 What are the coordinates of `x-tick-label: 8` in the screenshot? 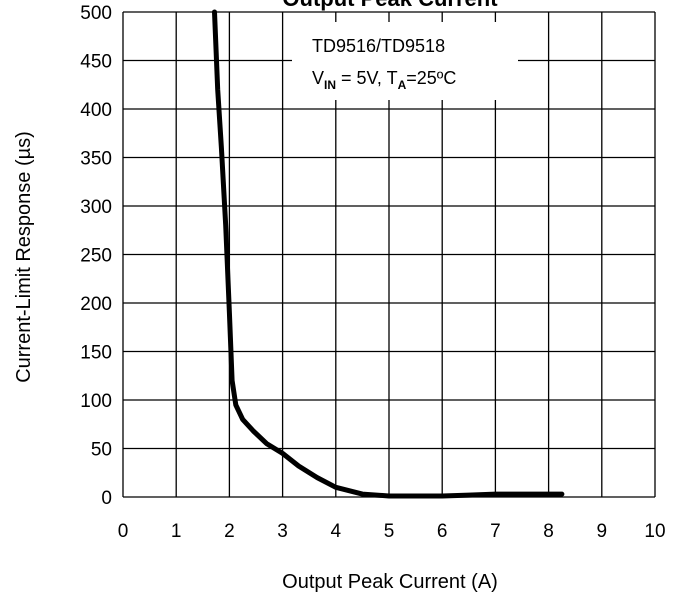 It's located at (548, 531).